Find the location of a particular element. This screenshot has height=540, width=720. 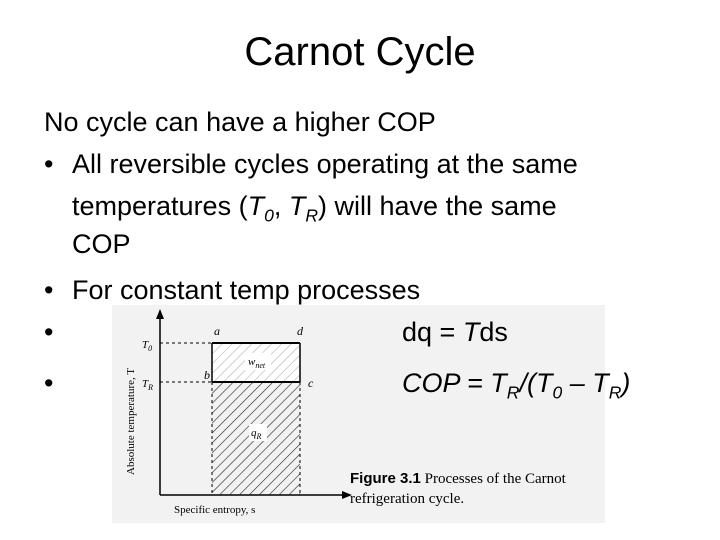

bullet1-sep: , is located at coordinates (281, 206).